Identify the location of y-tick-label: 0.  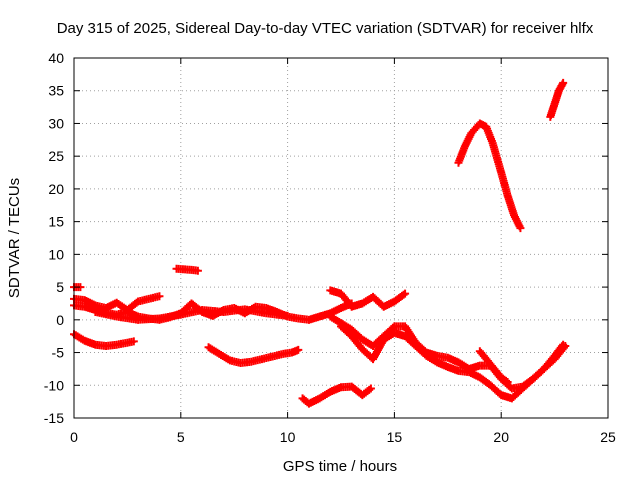
(60, 320).